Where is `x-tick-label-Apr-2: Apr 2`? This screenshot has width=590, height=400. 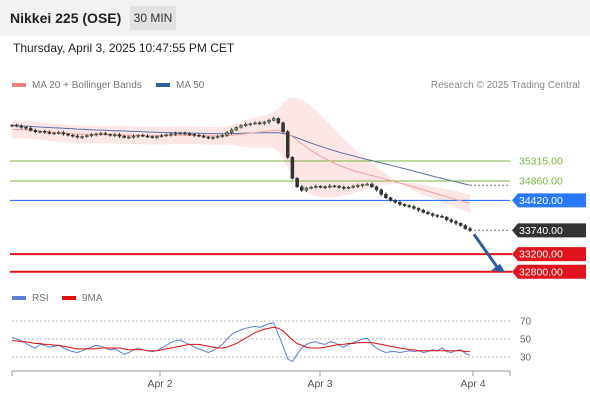 x-tick-label-Apr-2: Apr 2 is located at coordinates (159, 384).